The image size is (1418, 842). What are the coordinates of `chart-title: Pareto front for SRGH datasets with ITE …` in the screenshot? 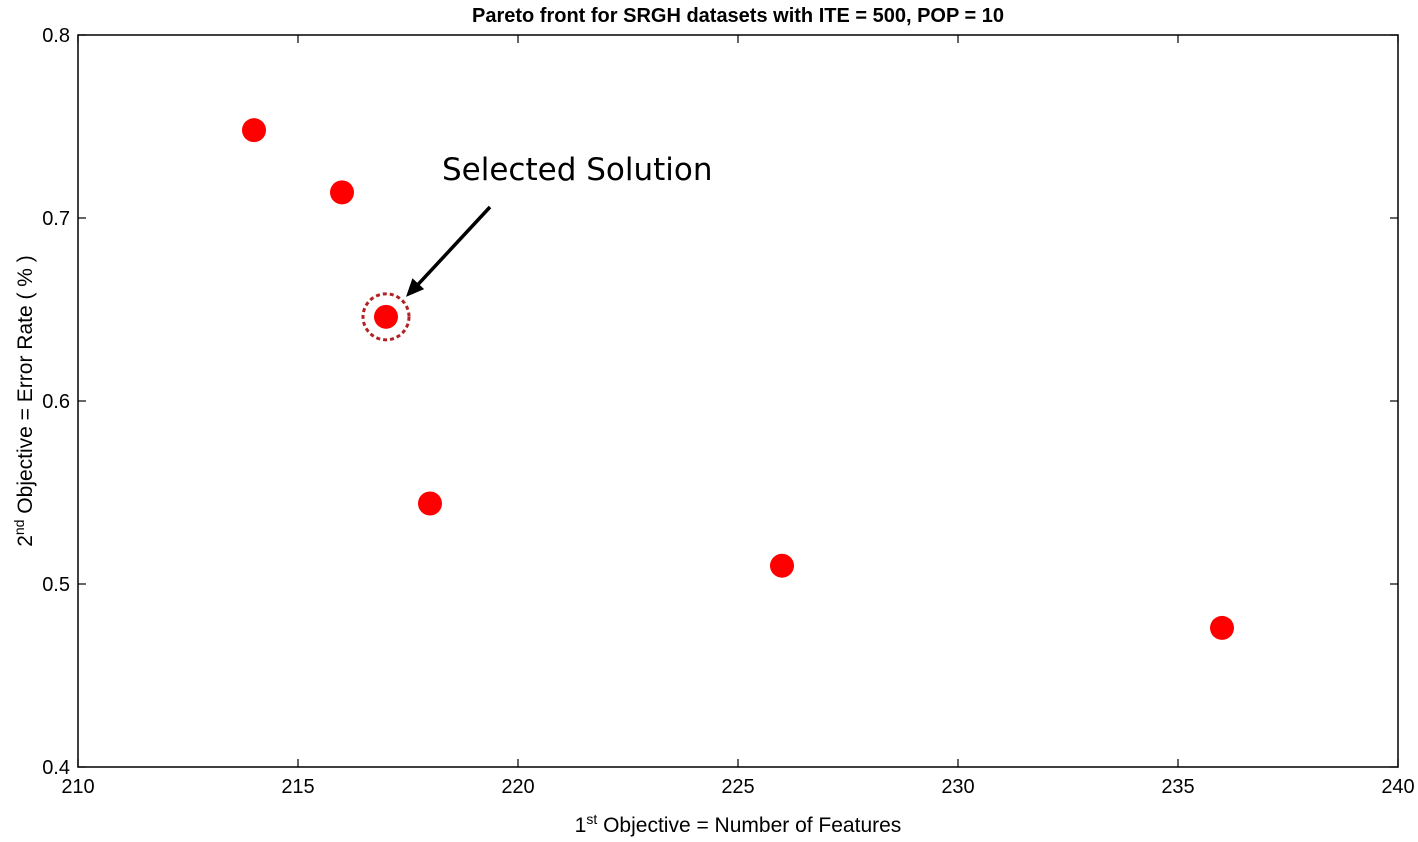 It's located at (738, 16).